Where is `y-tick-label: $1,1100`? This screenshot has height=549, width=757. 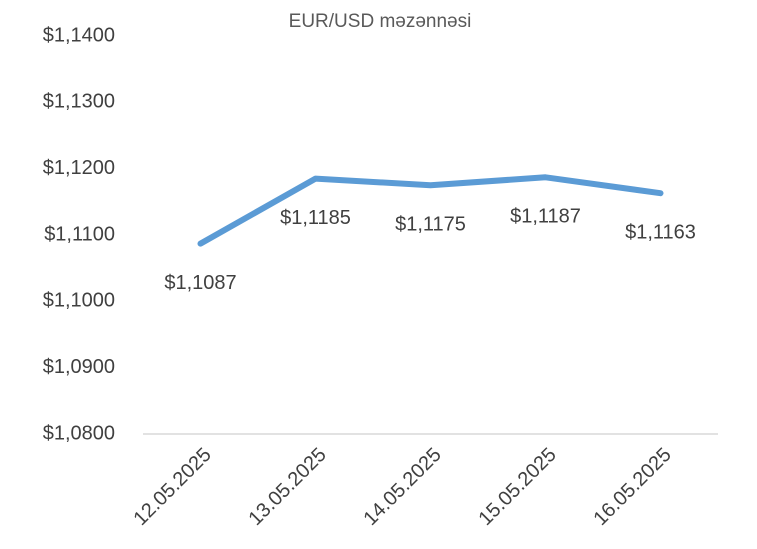 y-tick-label: $1,1100 is located at coordinates (79, 234).